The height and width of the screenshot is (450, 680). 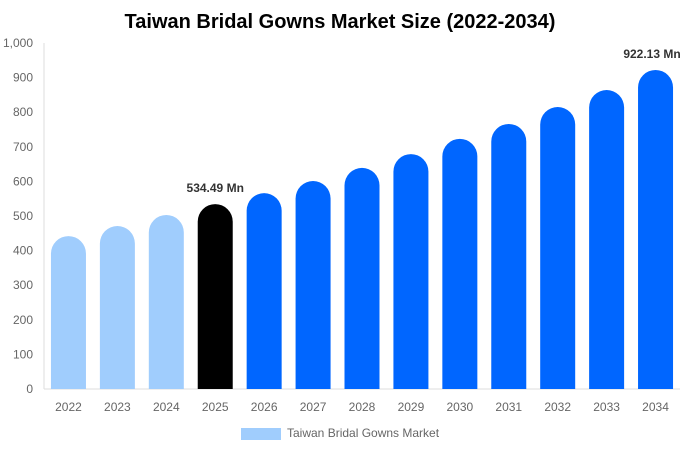 I want to click on data-label: 534.49 Mn, so click(x=215, y=188).